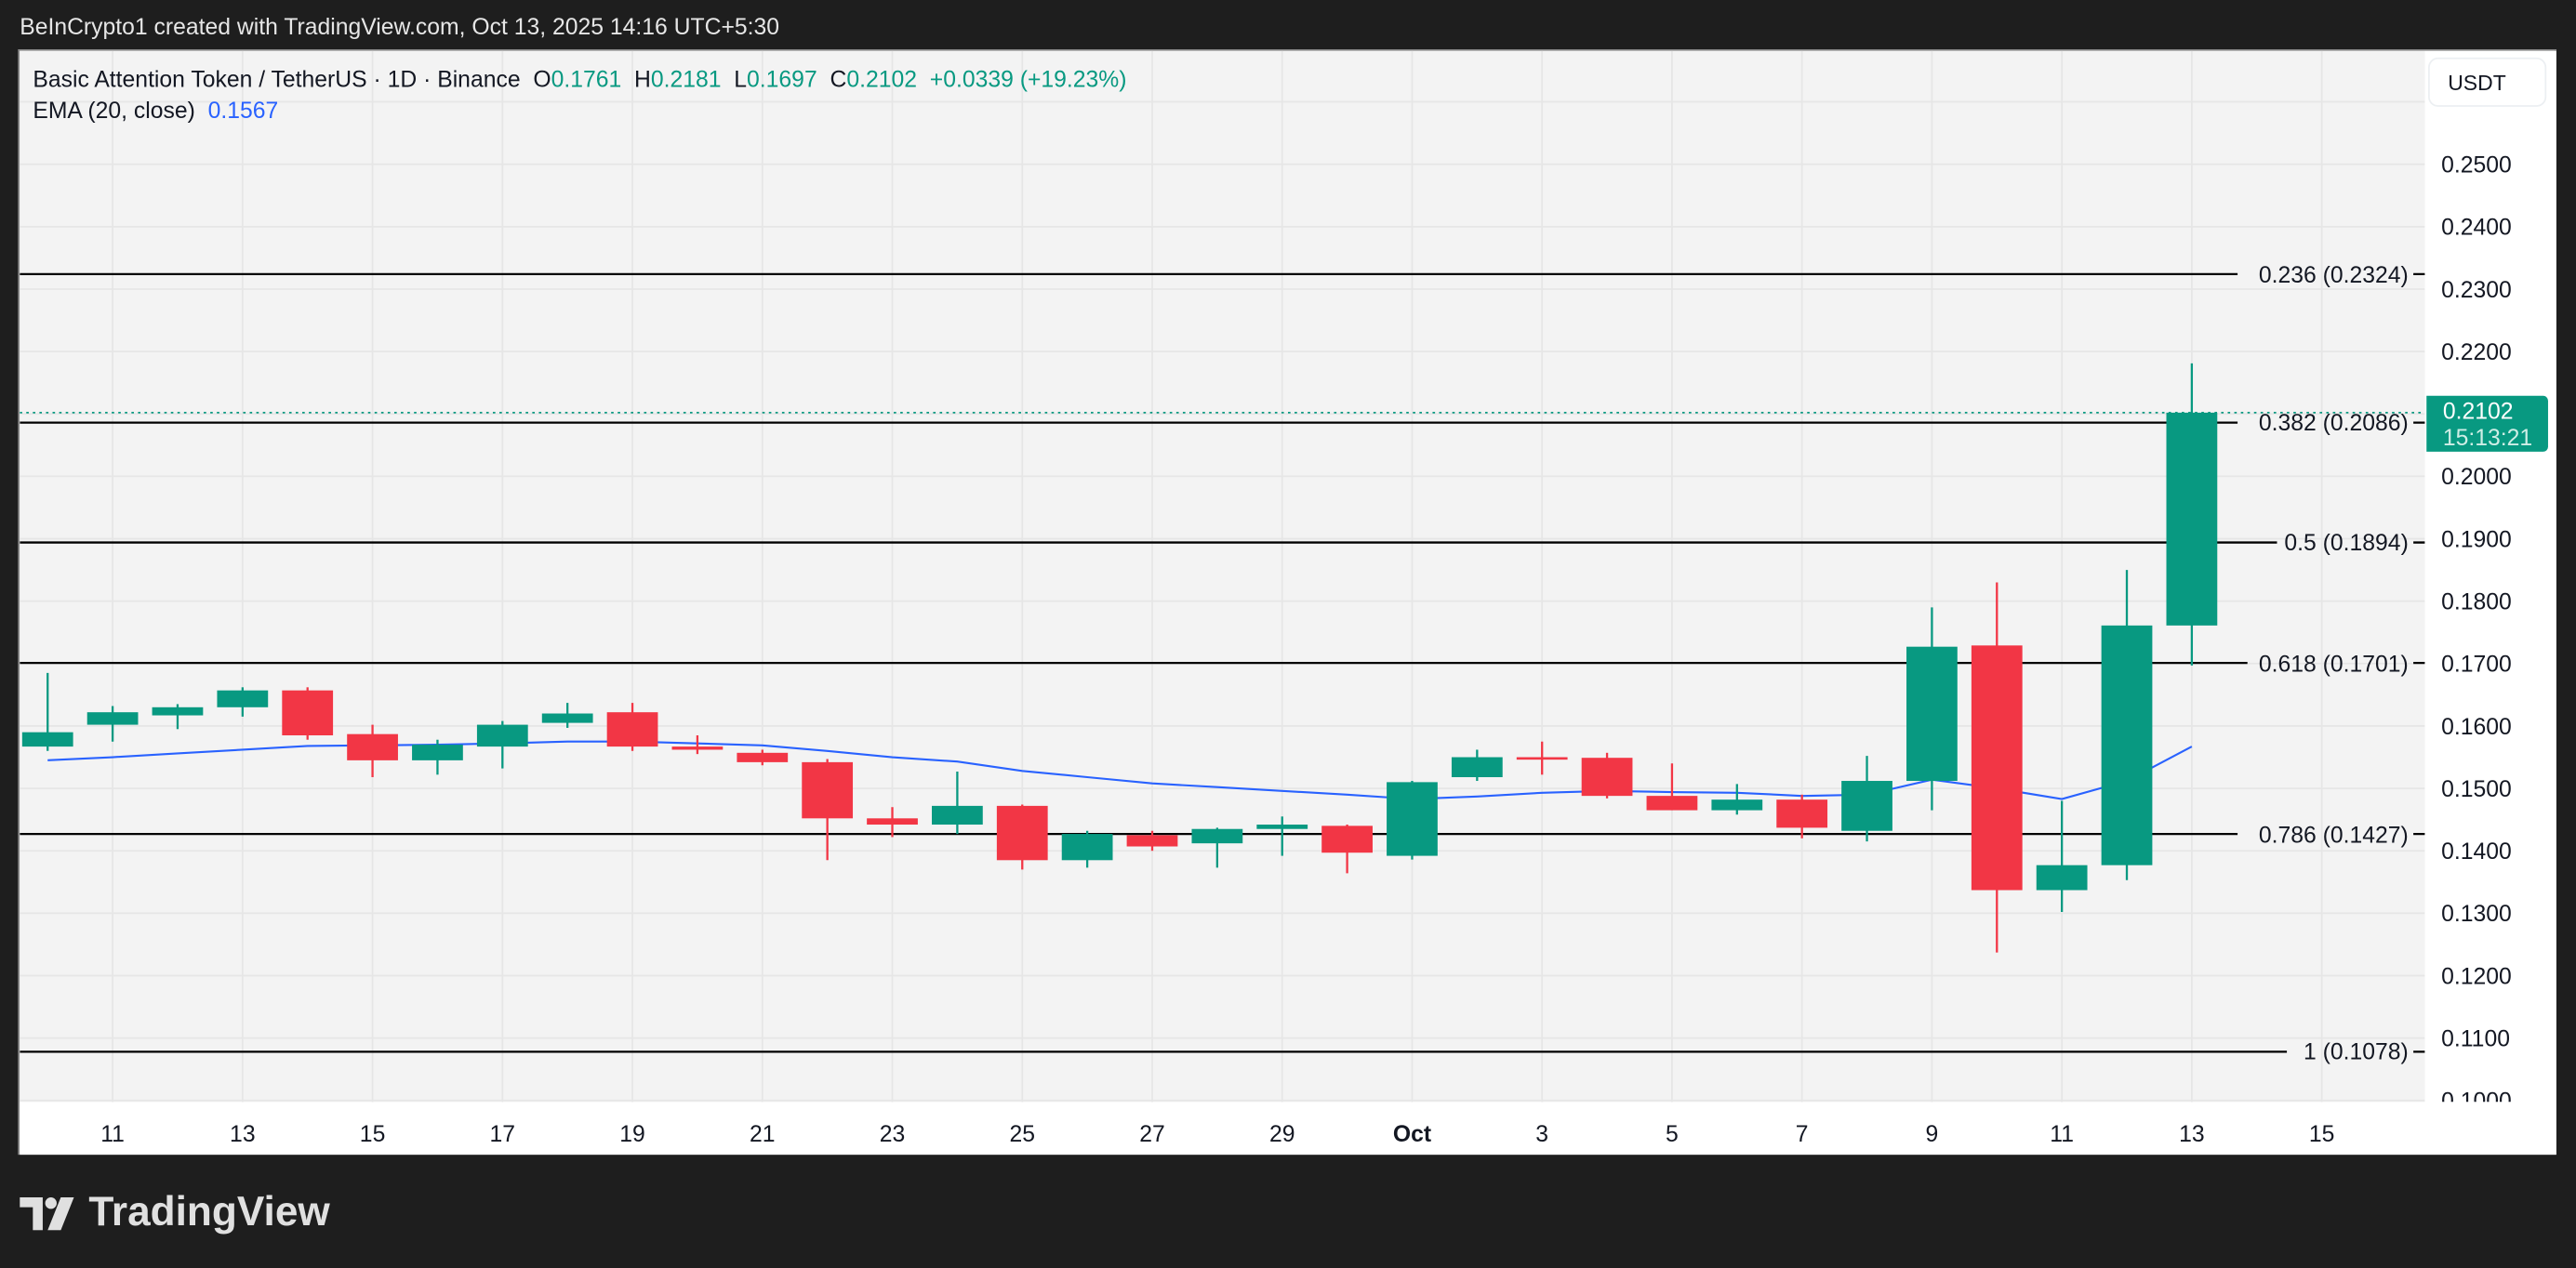  Describe the element at coordinates (2476, 851) in the screenshot. I see `price-tick-label: 0.1400` at that location.